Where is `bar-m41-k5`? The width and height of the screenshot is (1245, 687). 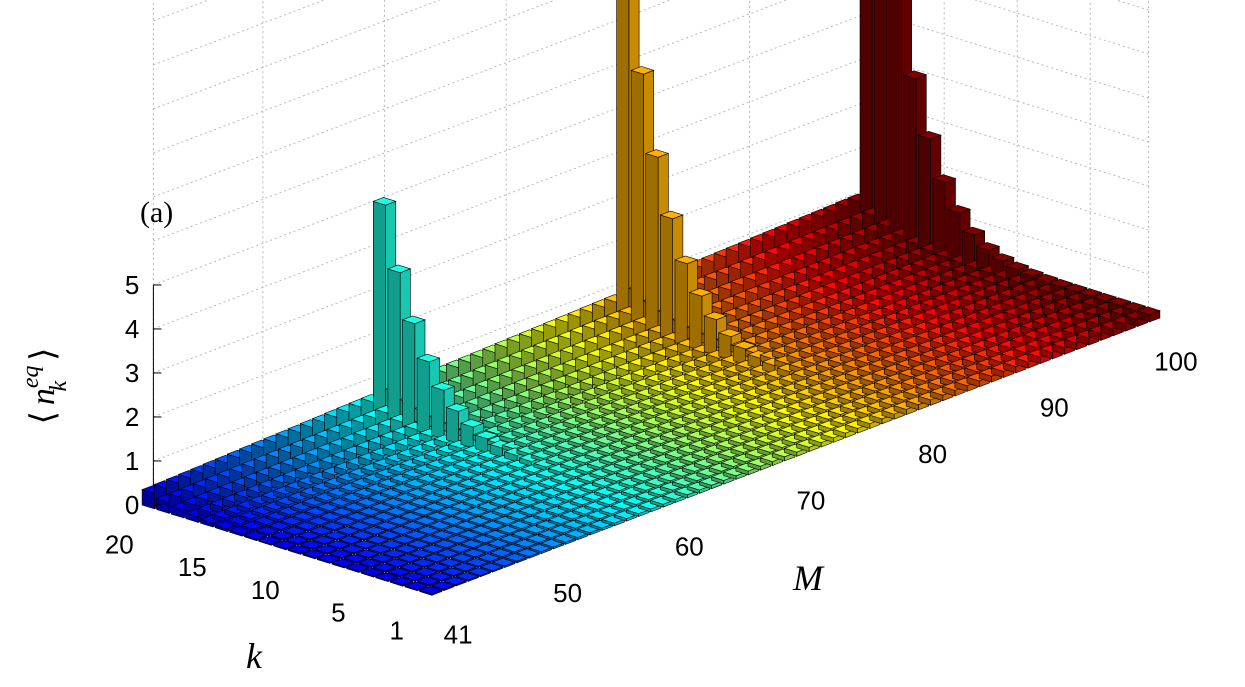
bar-m41-k5 is located at coordinates (372, 572).